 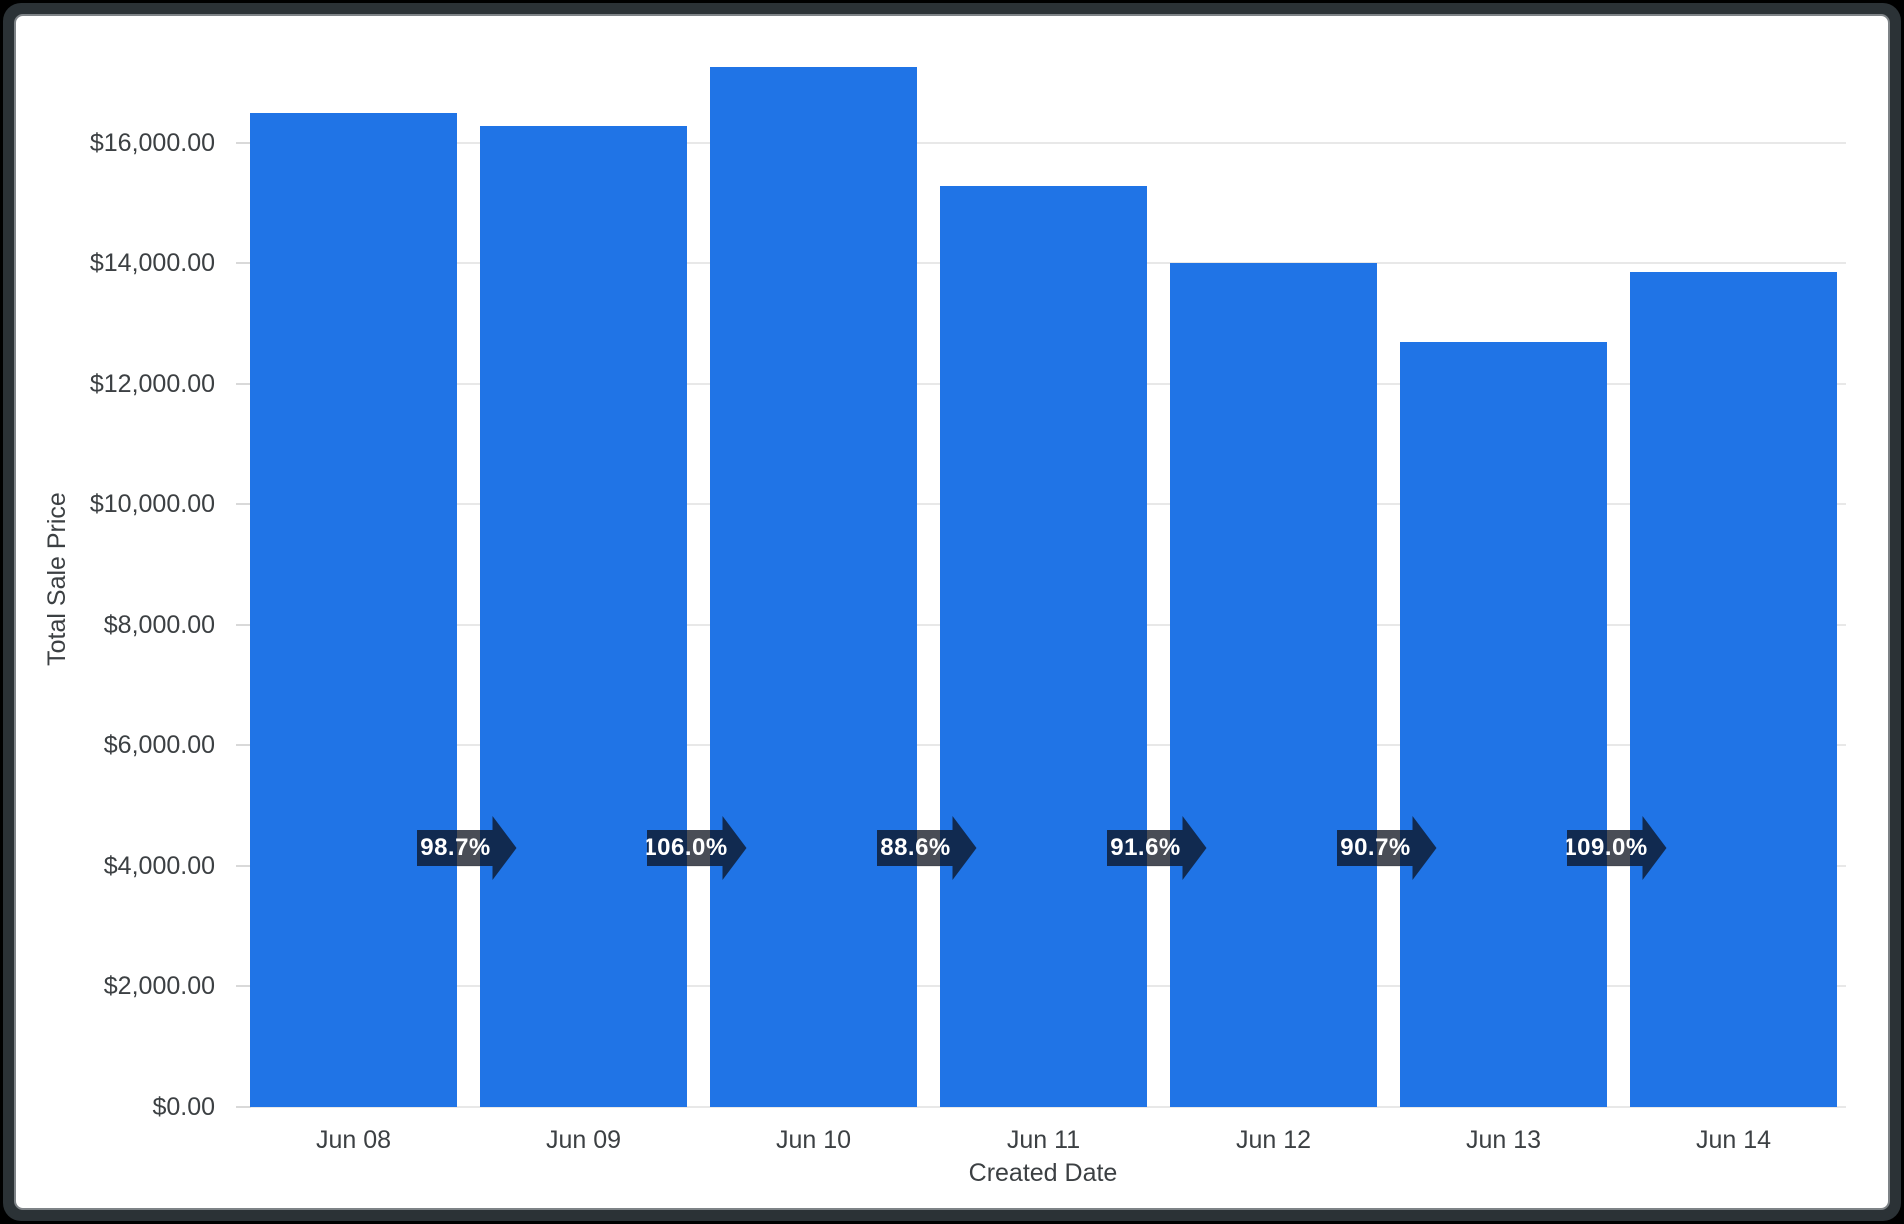 I want to click on growth-arrow-badge-label: 88.6%, so click(x=915, y=847).